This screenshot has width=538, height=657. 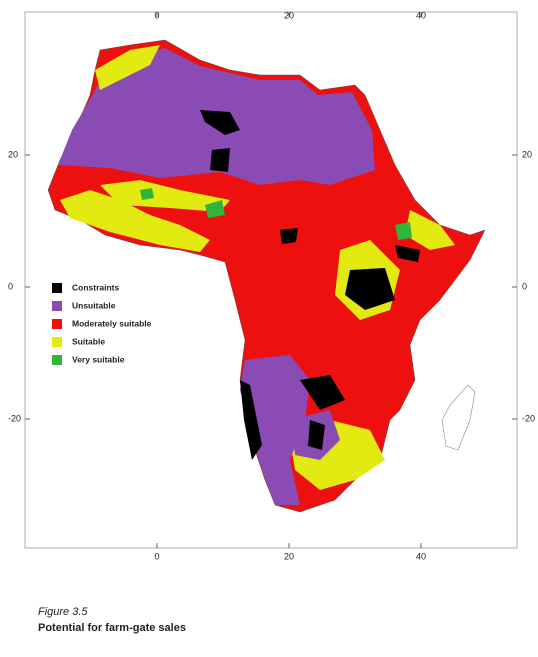 I want to click on right-tick-label: 0, so click(x=524, y=286).